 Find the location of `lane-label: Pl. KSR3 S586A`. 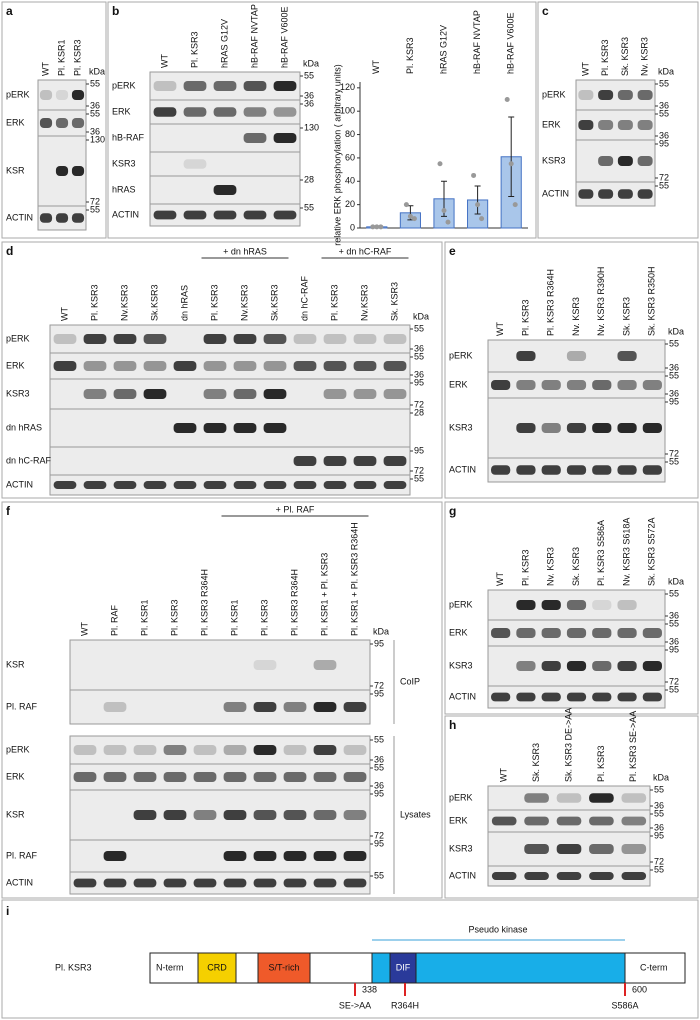

lane-label: Pl. KSR3 S586A is located at coordinates (601, 553).